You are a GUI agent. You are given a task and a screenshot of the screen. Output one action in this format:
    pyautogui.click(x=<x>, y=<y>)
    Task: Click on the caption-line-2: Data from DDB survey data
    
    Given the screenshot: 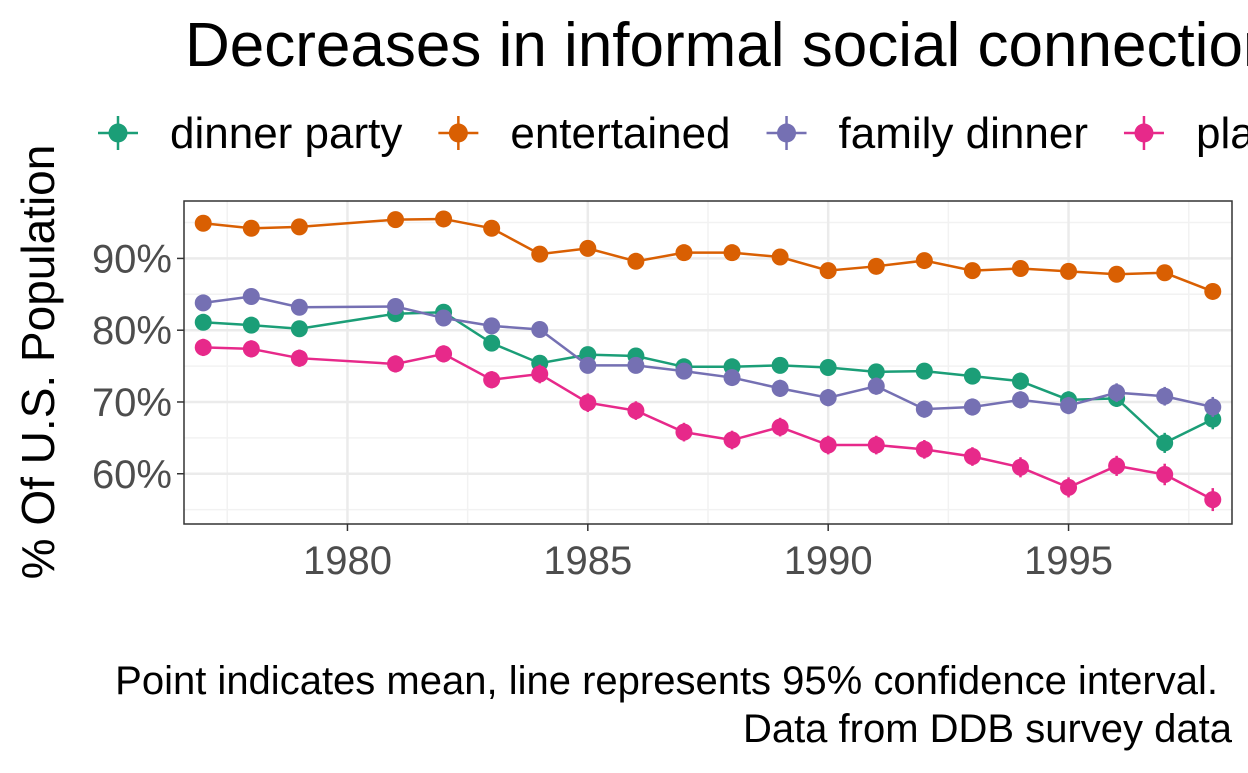 What is the action you would take?
    pyautogui.click(x=988, y=729)
    